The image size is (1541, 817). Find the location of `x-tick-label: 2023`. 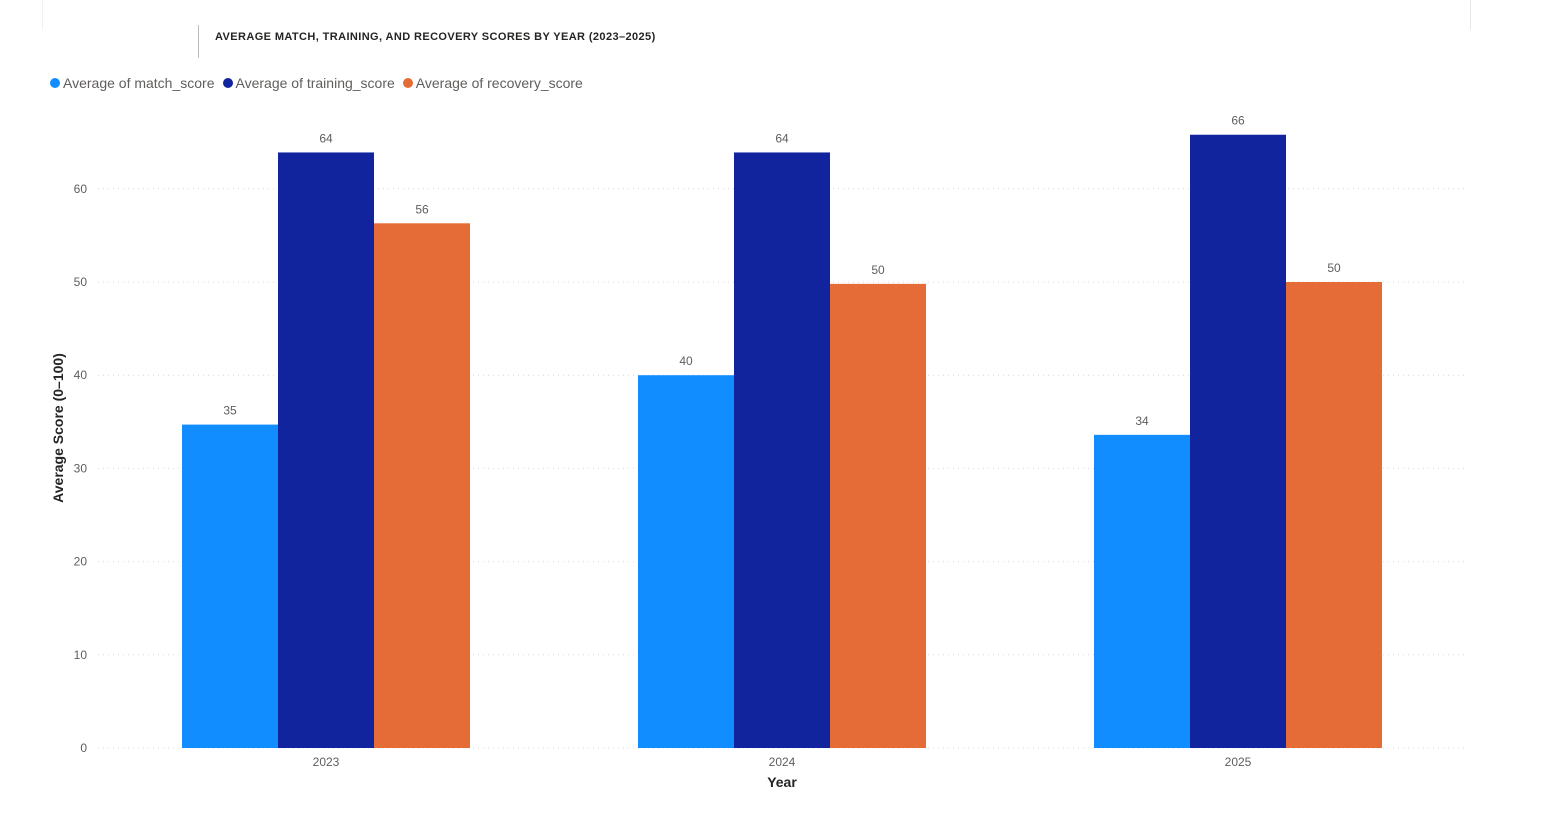

x-tick-label: 2023 is located at coordinates (326, 762).